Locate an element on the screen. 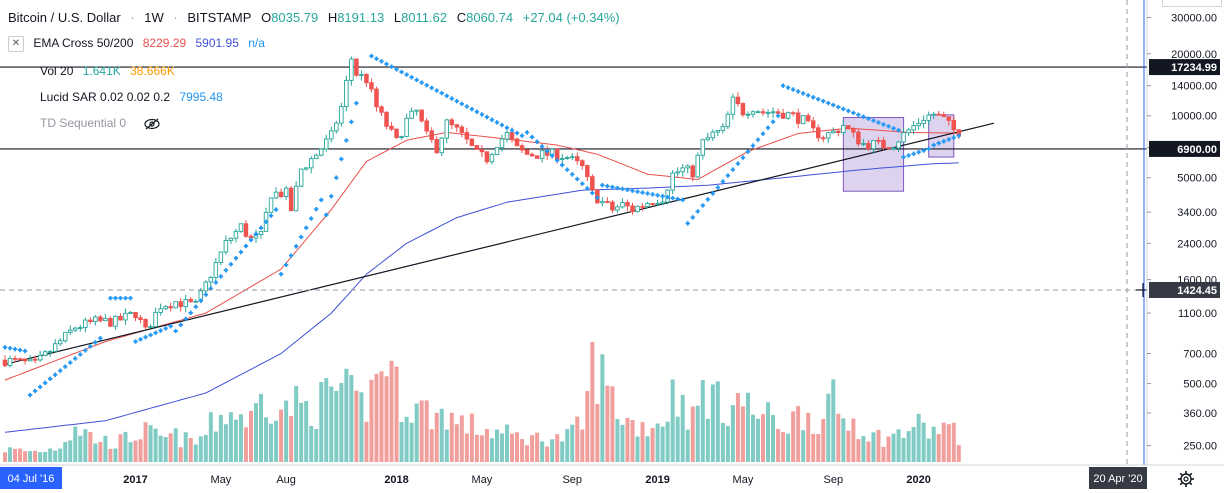 Image resolution: width=1224 pixels, height=493 pixels. collapse-icon: ✕ is located at coordinates (16, 44).